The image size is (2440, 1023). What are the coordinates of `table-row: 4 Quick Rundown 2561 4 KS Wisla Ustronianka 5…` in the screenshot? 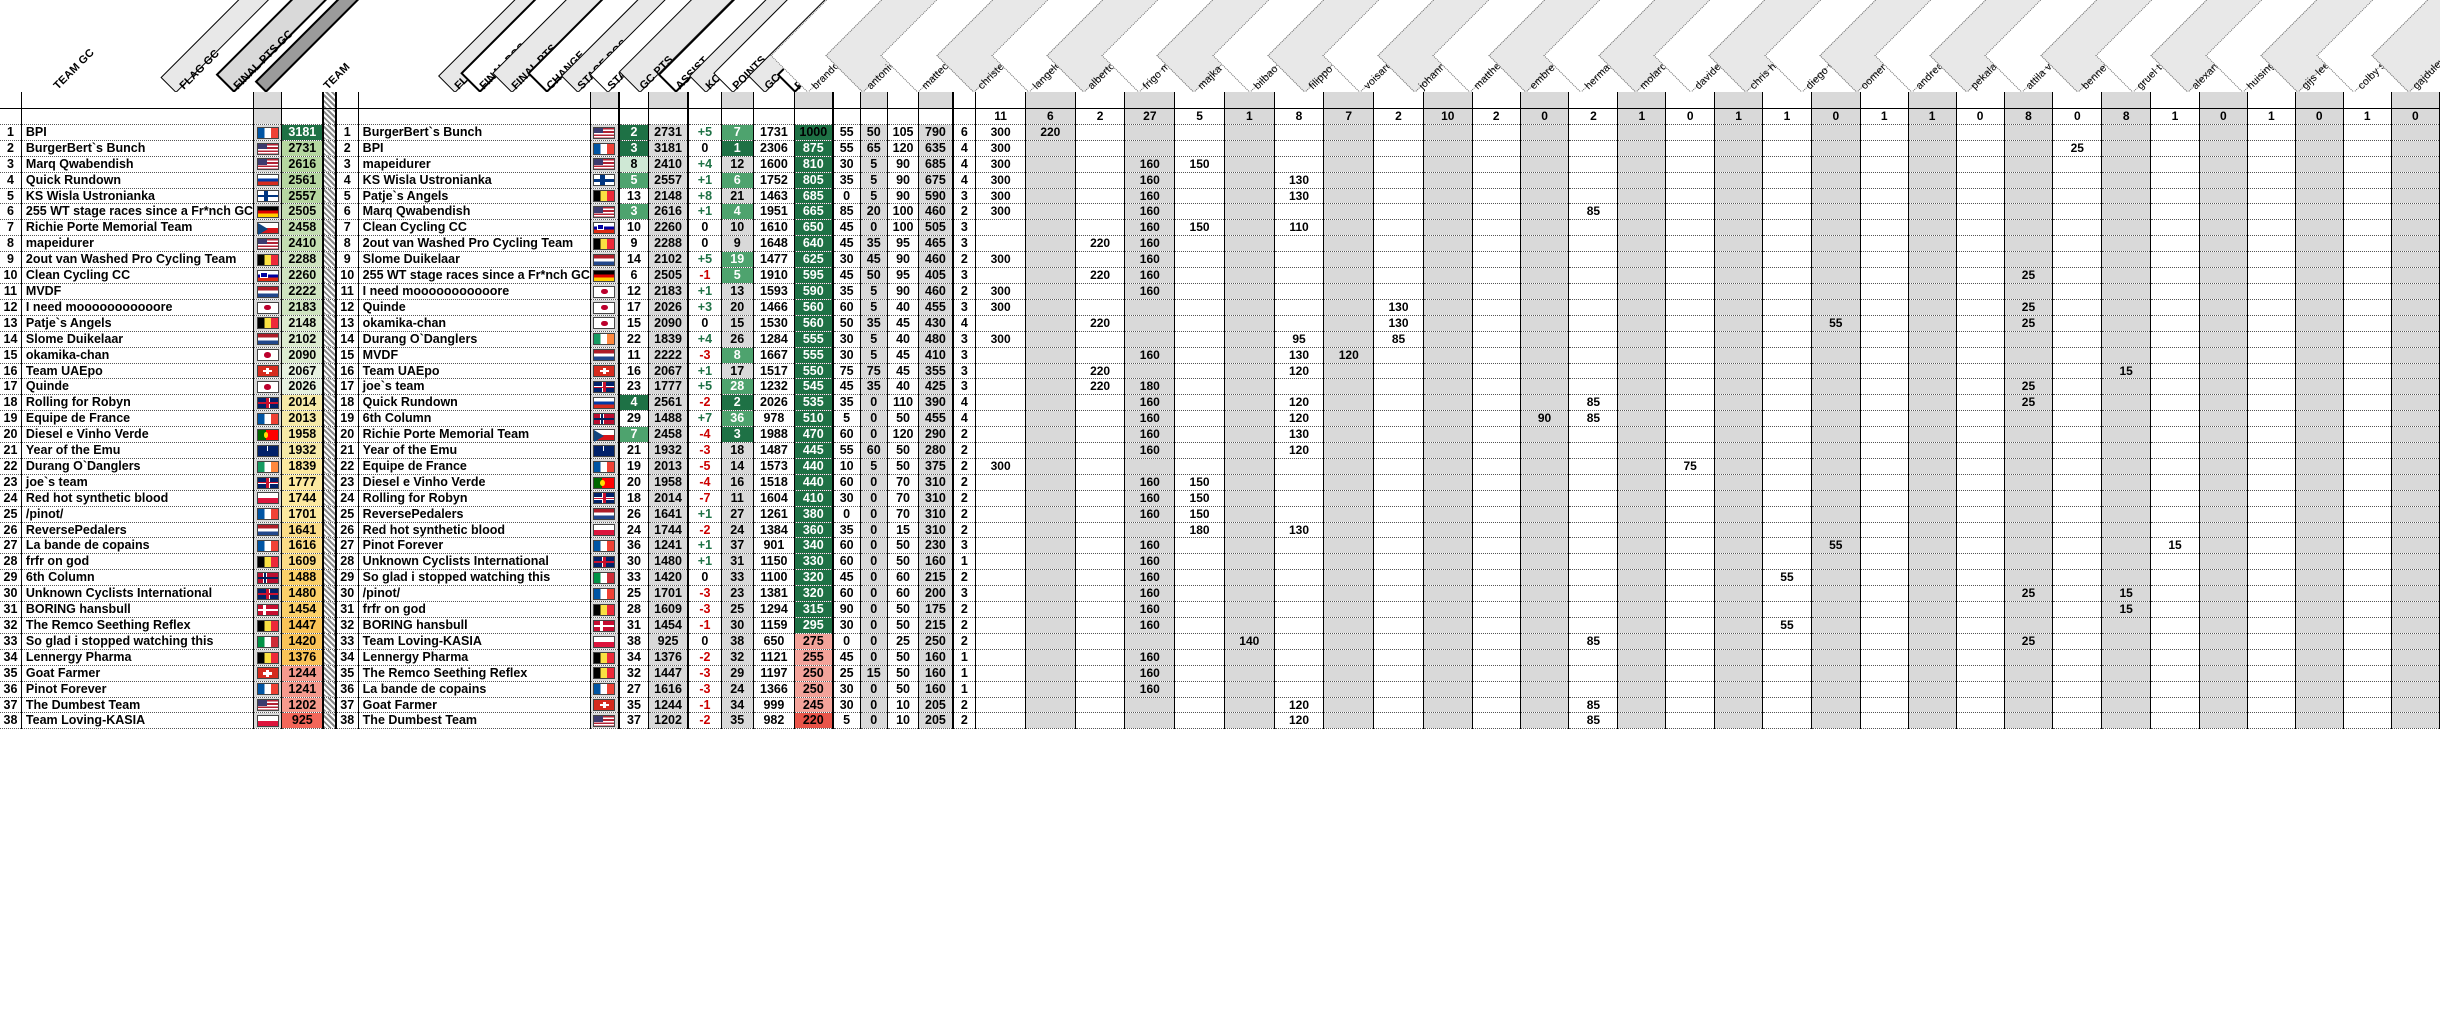 It's located at (1220, 180).